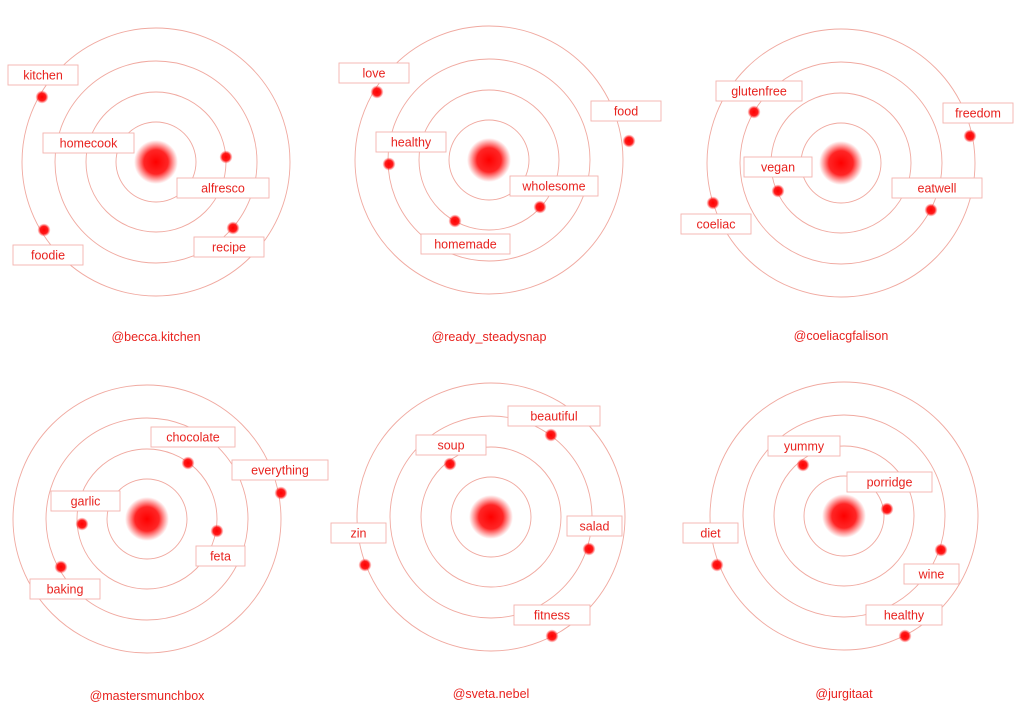 The height and width of the screenshot is (722, 1024). Describe the element at coordinates (937, 189) in the screenshot. I see `tag-label: eatwell` at that location.